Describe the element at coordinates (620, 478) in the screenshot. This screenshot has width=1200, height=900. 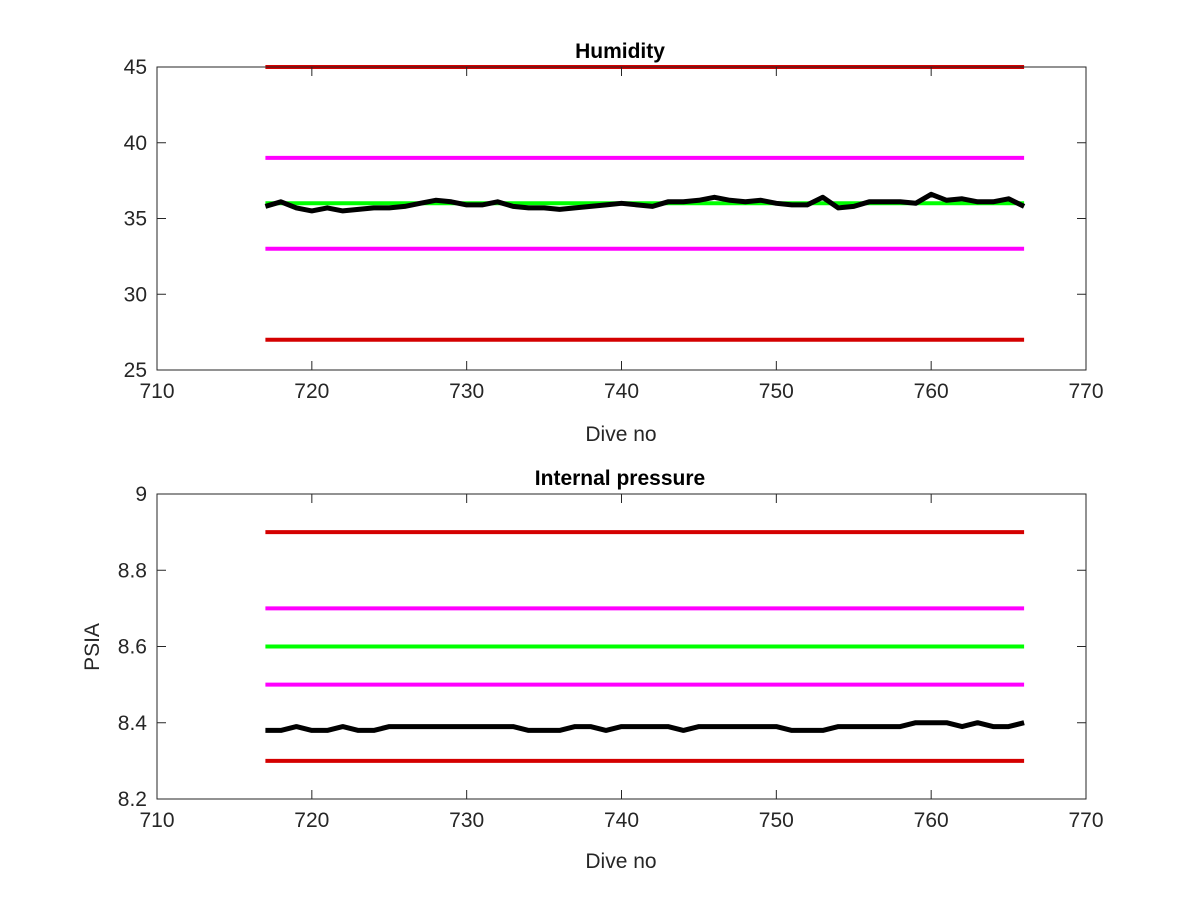
I see `pressure-title: Internal pressure` at that location.